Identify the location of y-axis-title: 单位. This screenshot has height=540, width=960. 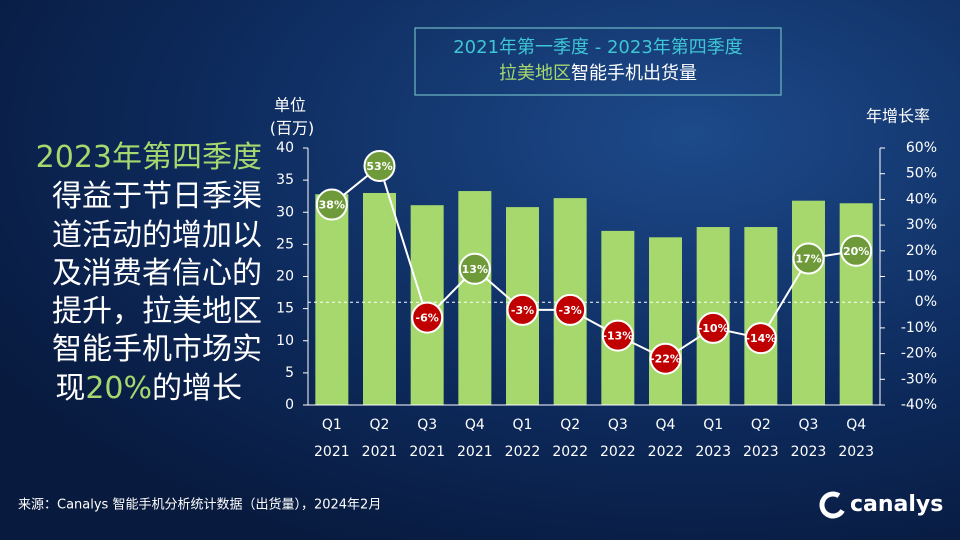
(290, 105).